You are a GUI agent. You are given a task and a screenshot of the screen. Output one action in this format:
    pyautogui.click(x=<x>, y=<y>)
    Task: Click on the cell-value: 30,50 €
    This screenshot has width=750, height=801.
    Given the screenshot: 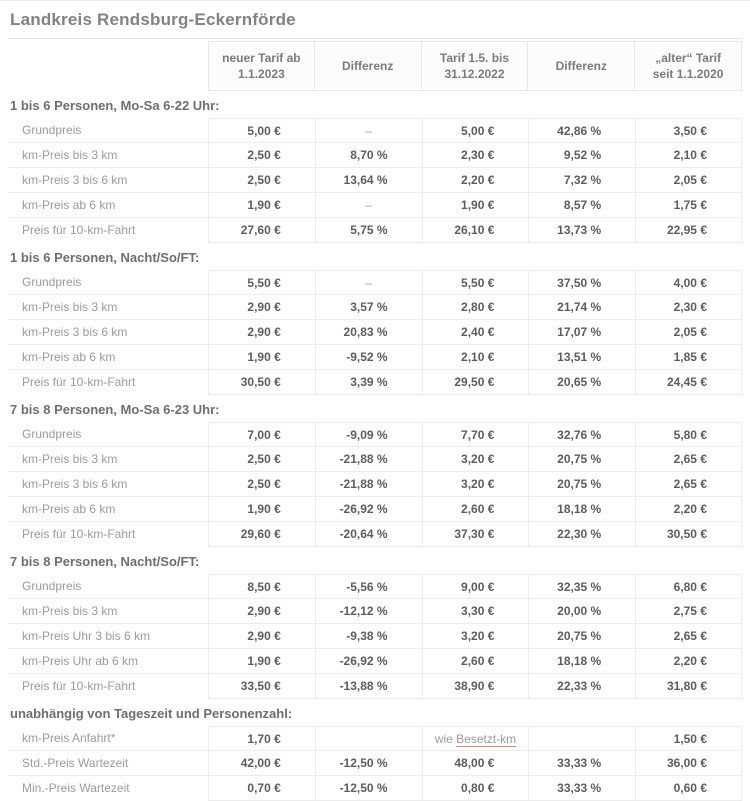 What is the action you would take?
    pyautogui.click(x=688, y=534)
    